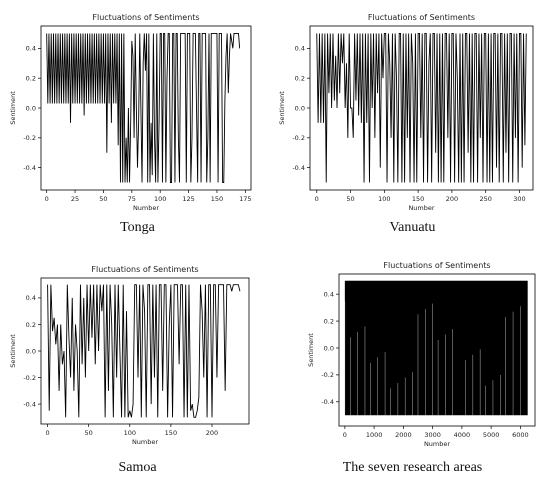 The width and height of the screenshot is (550, 482). I want to click on x-tick-label: 1000, so click(374, 435).